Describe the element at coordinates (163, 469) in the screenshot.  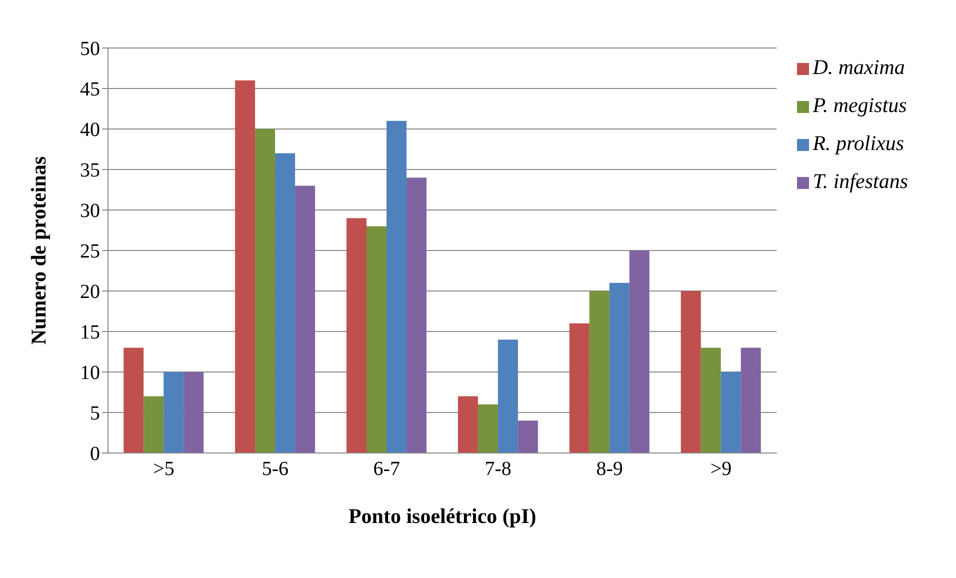
I see `x-tick-label: >5` at that location.